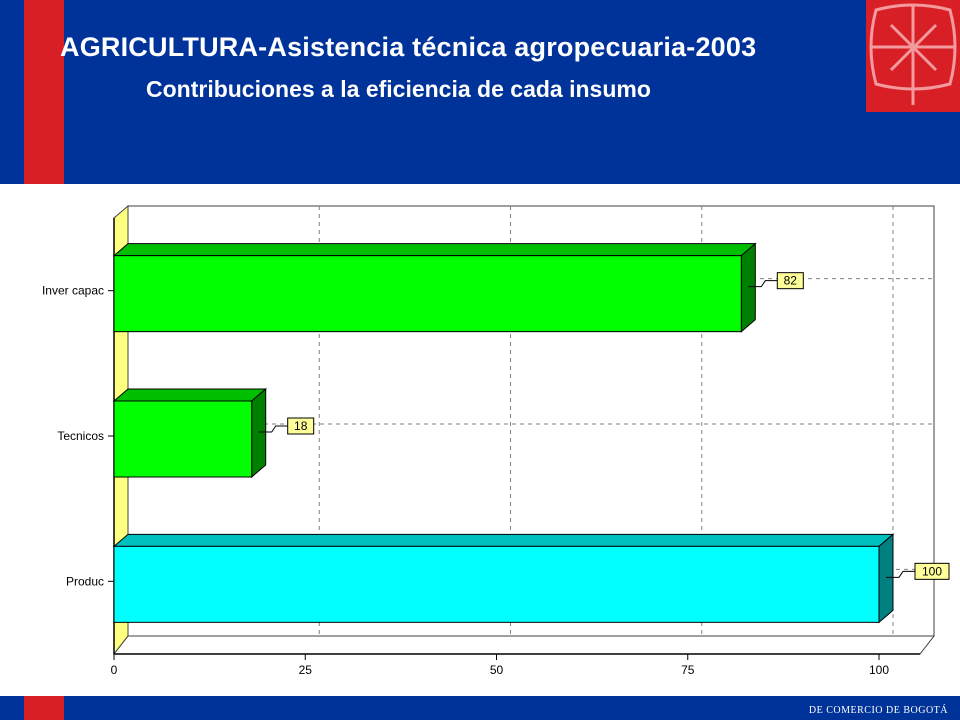 The width and height of the screenshot is (960, 720). What do you see at coordinates (688, 670) in the screenshot?
I see `x-tick-label: 75` at bounding box center [688, 670].